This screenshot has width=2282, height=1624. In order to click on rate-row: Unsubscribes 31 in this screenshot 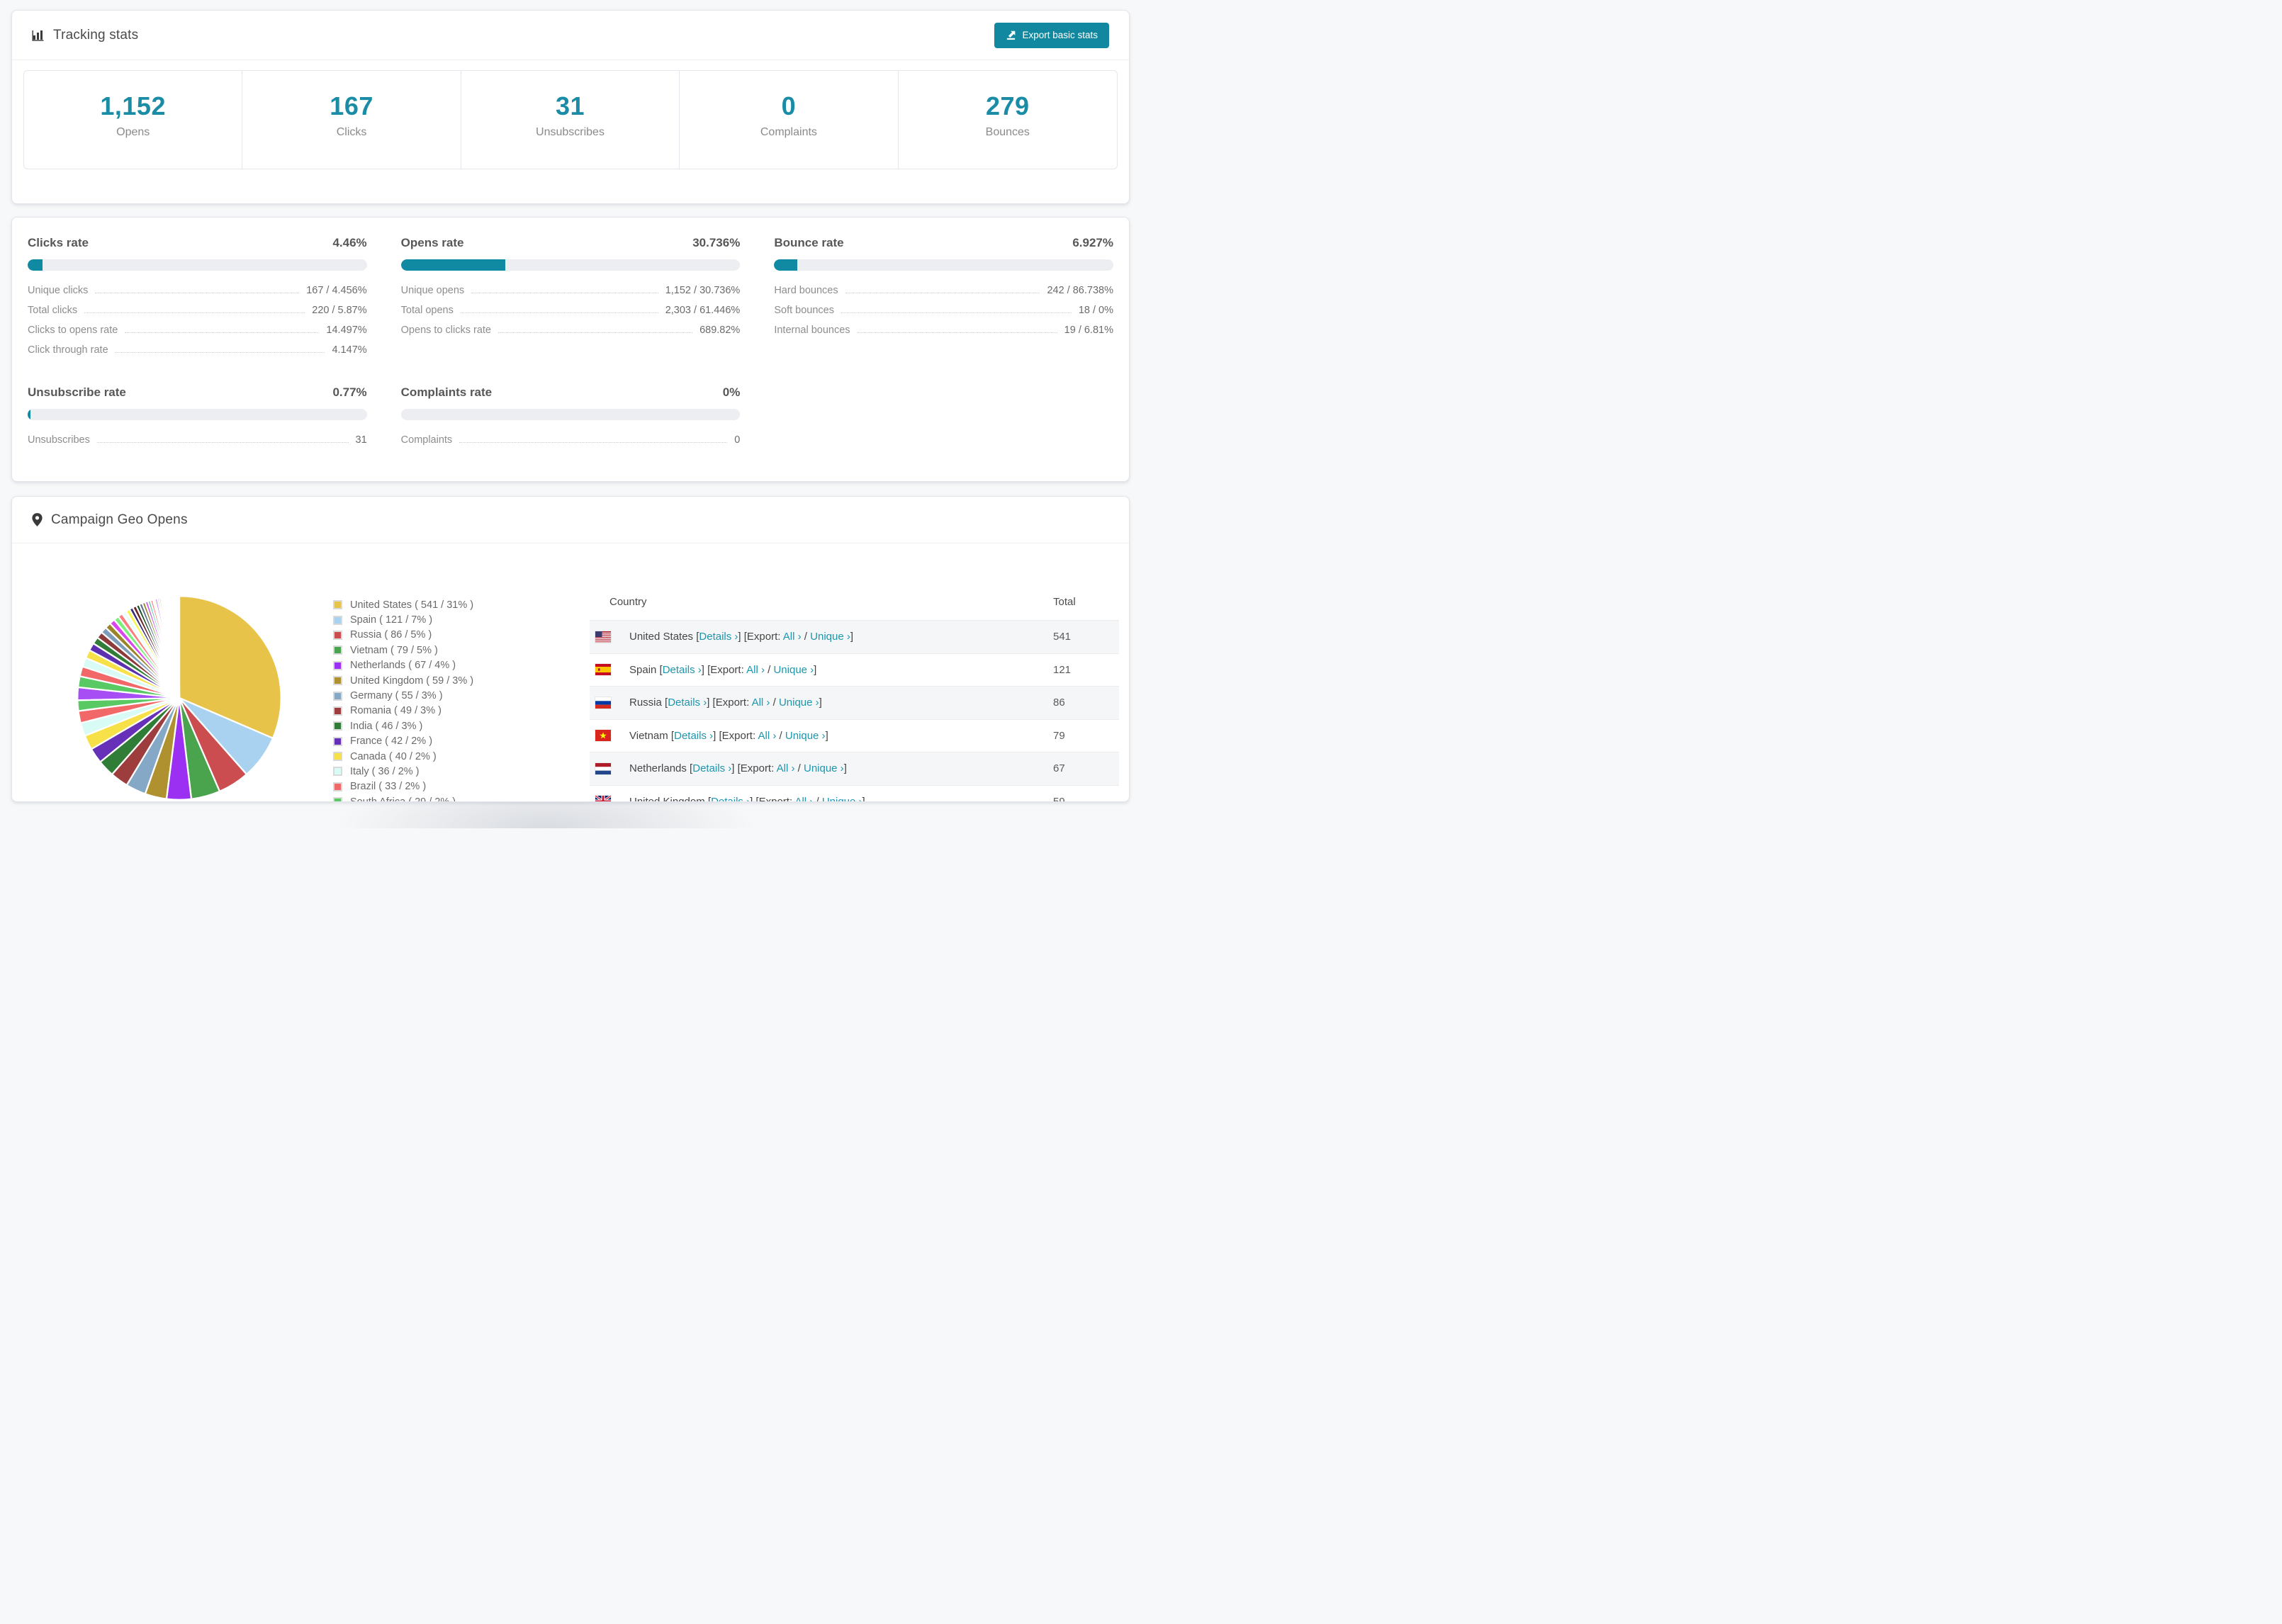, I will do `click(197, 440)`.